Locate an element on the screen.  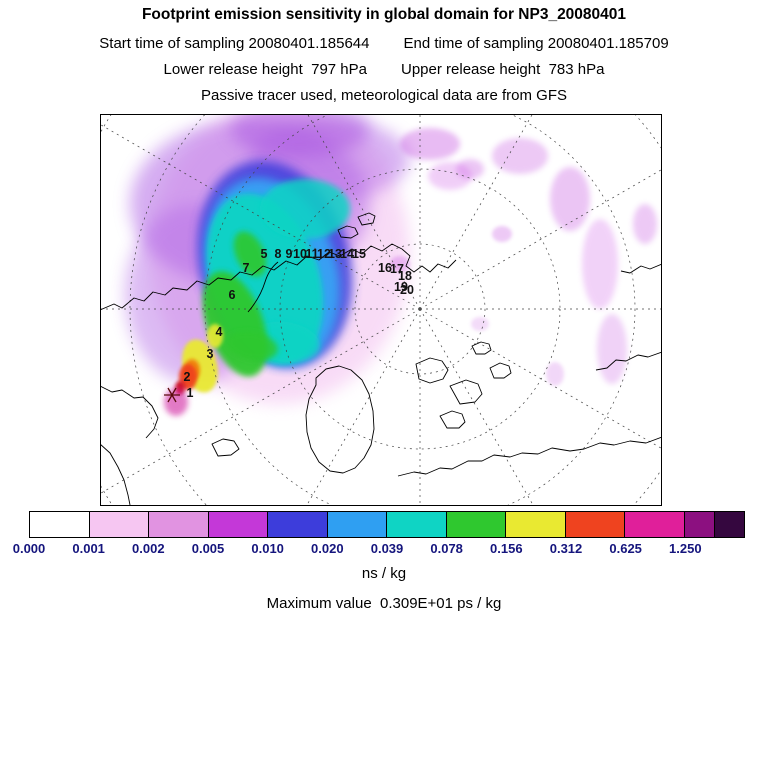
island-novaya-zemlya is located at coordinates (263, 287).